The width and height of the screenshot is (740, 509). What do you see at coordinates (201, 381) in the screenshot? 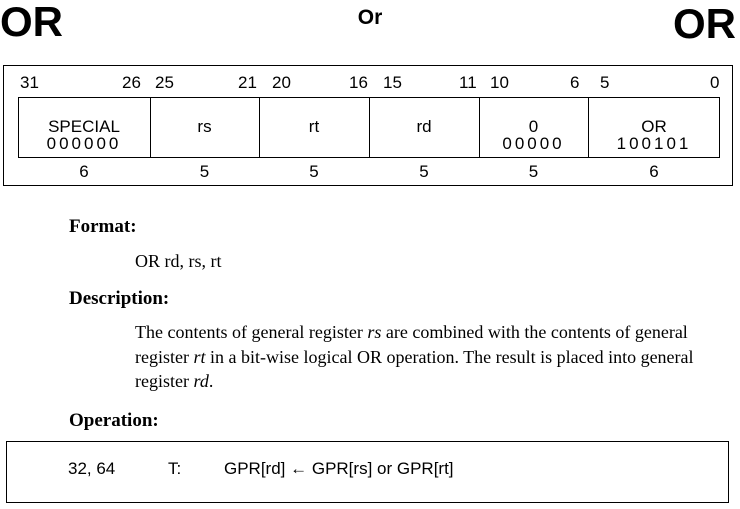
I see `description-register-rd: rd` at bounding box center [201, 381].